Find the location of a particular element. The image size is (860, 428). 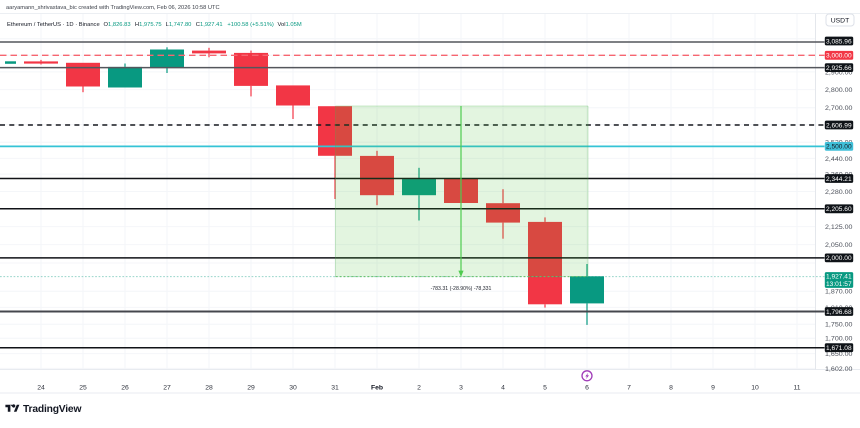

svg-text: 9 is located at coordinates (713, 388).